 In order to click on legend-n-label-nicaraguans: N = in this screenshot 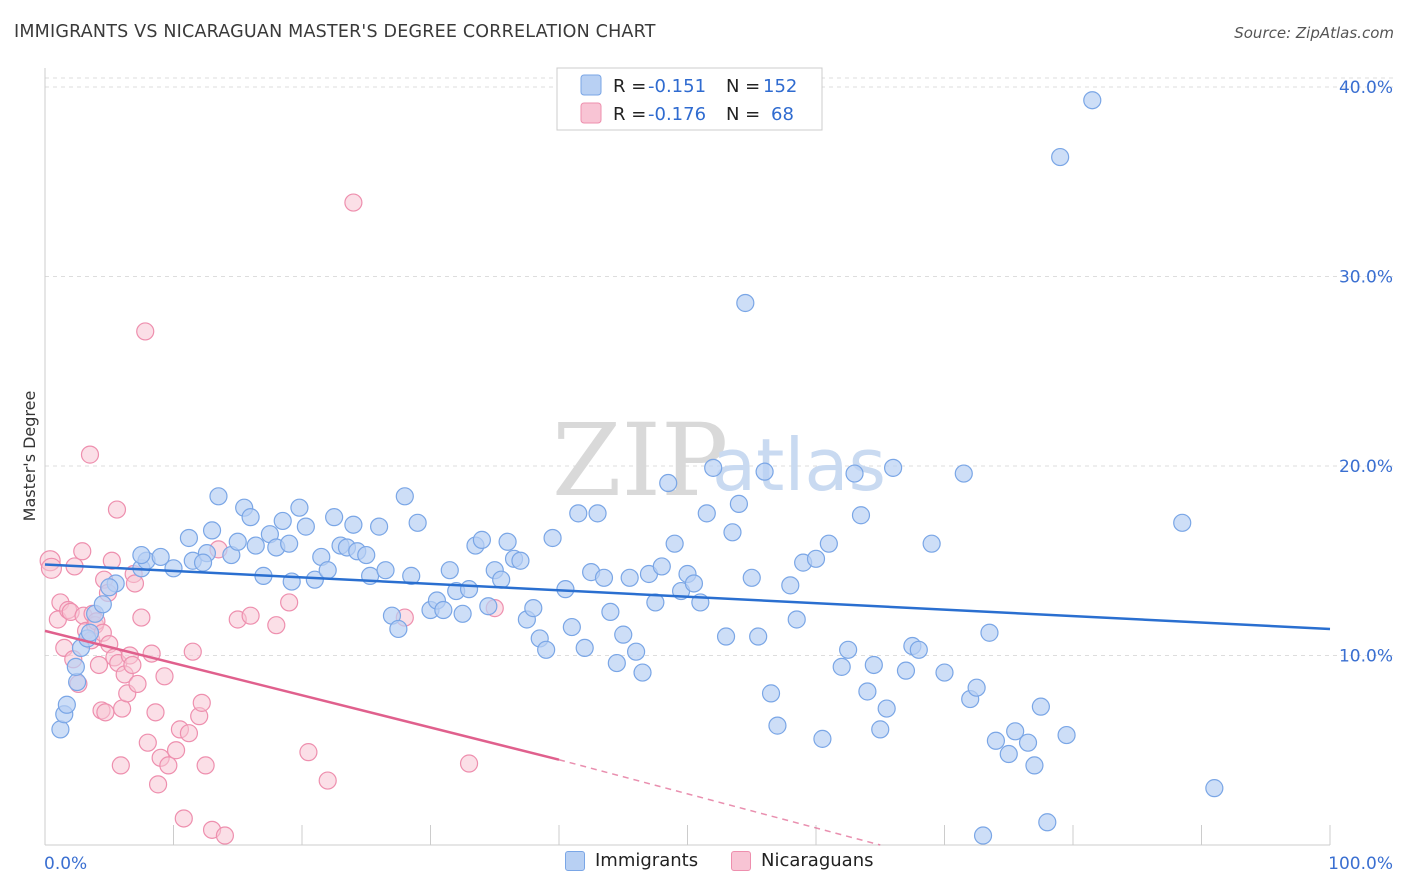, I will do `click(743, 114)`.